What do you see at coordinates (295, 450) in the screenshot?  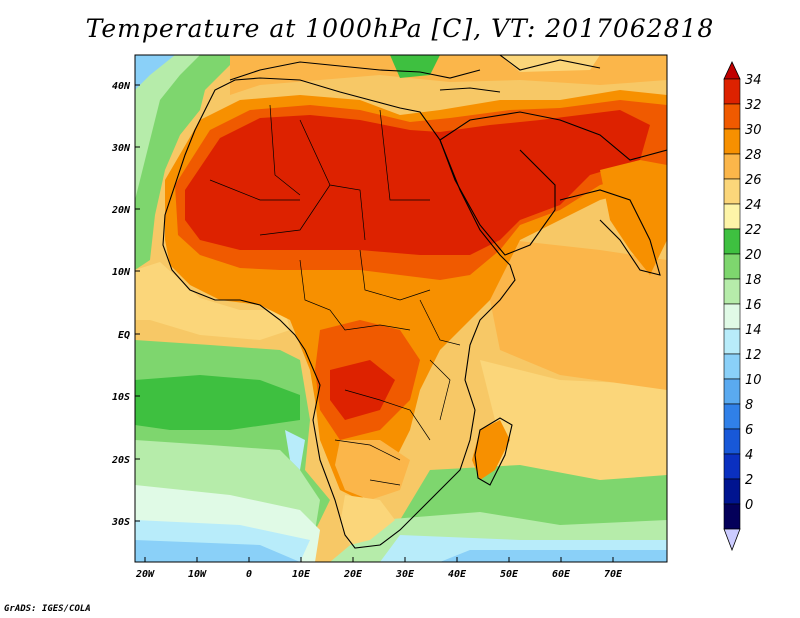 I see `field-benguela` at bounding box center [295, 450].